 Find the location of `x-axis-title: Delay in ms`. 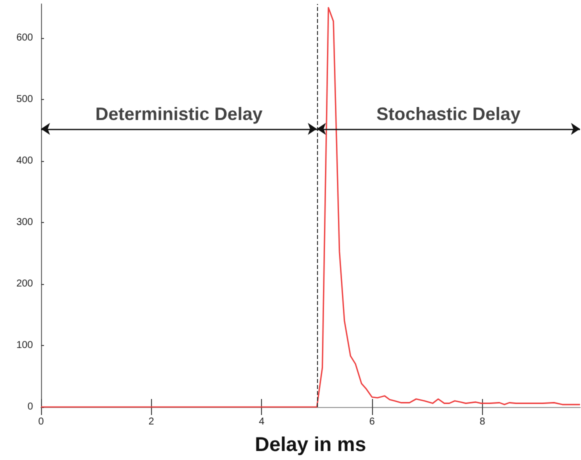

x-axis-title: Delay in ms is located at coordinates (310, 445).